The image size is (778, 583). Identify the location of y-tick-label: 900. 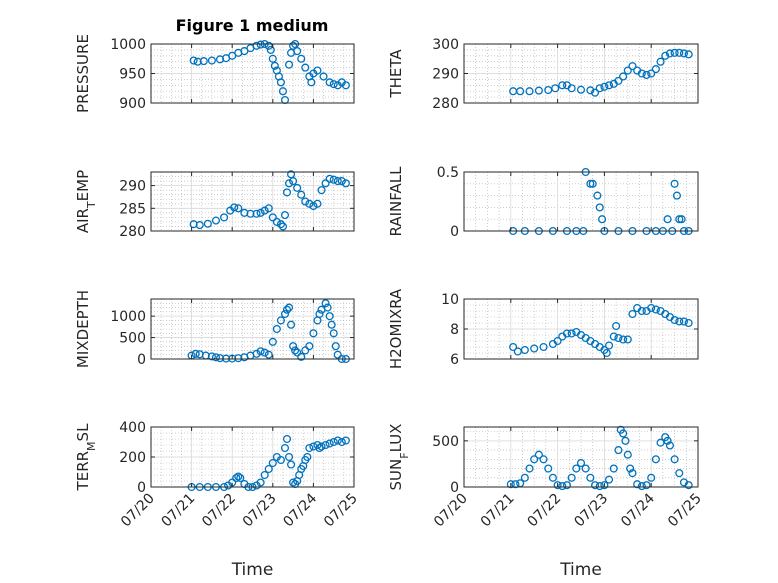
(132, 104).